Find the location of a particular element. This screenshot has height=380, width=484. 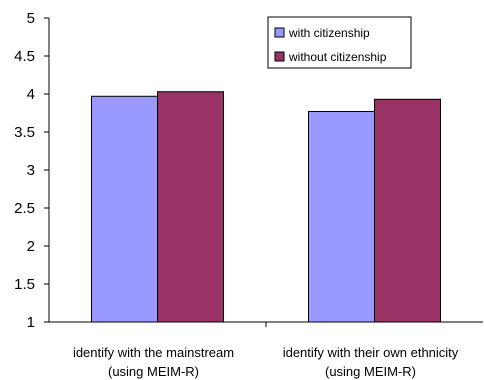

y-tick-label: 2.5 is located at coordinates (24, 208).